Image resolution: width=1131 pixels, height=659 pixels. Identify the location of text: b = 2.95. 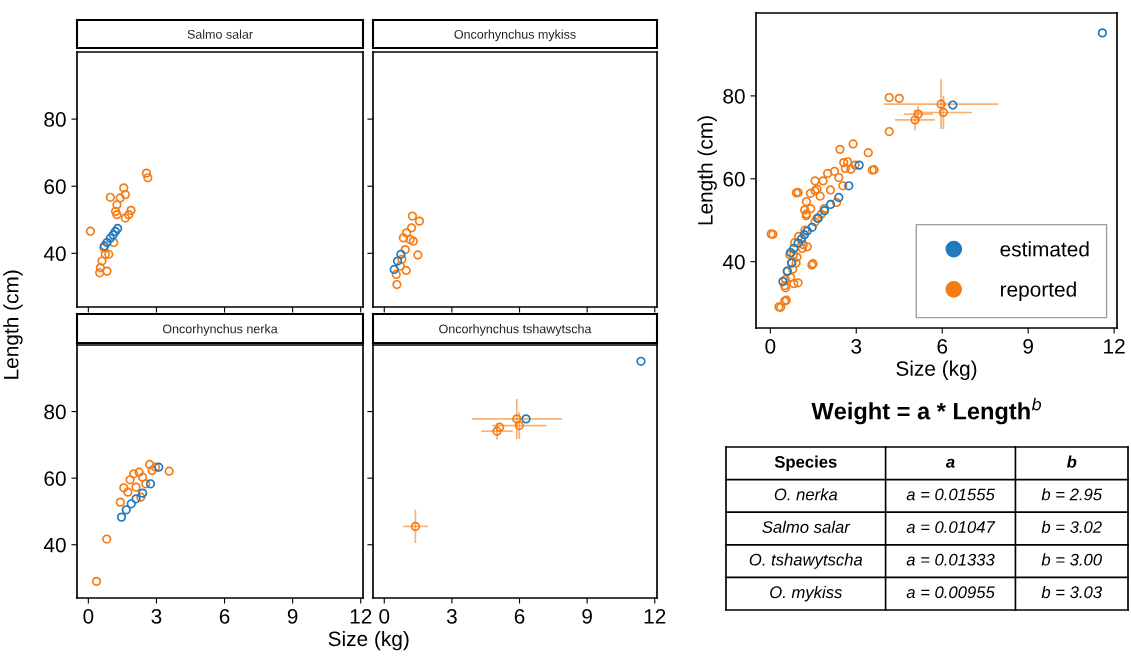
(1072, 494).